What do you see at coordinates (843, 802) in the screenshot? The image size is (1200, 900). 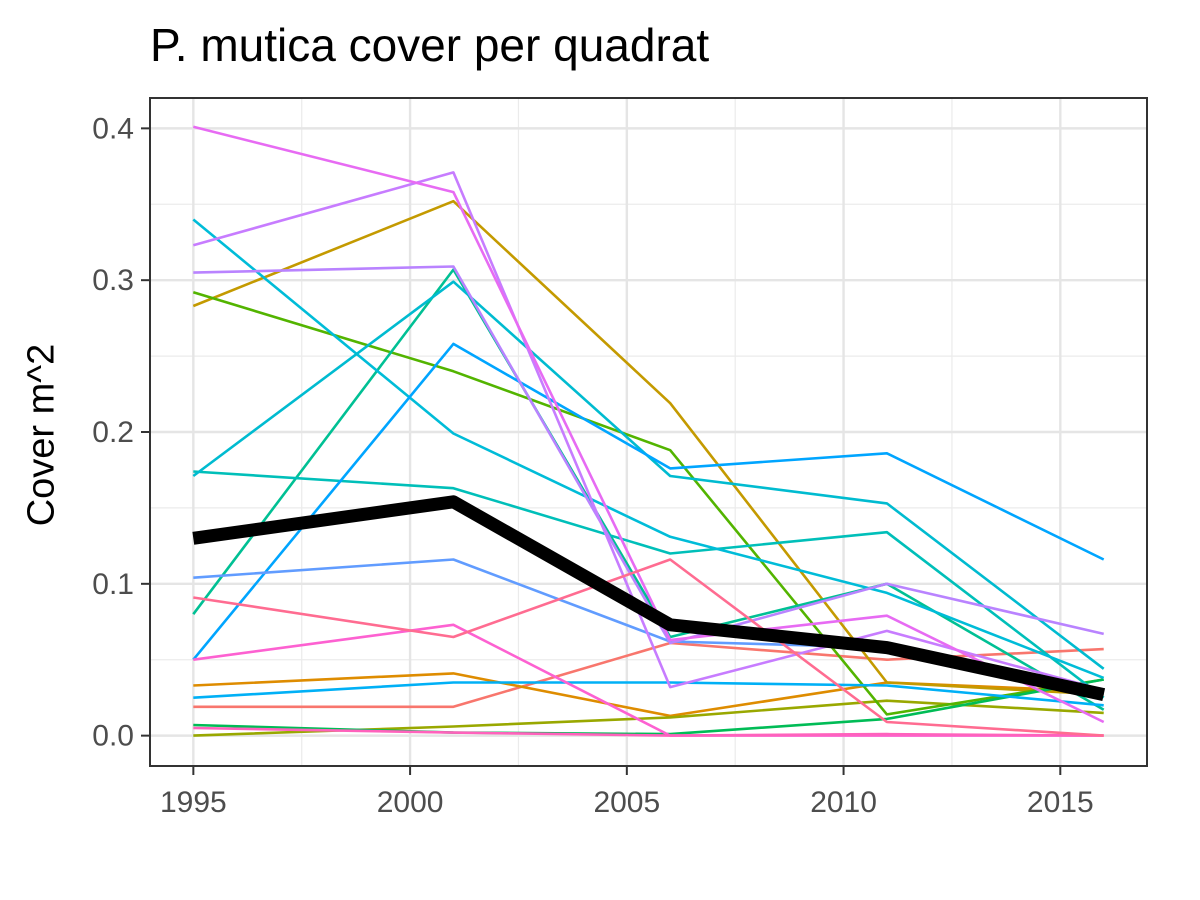 I see `x-tick-label: 2010` at bounding box center [843, 802].